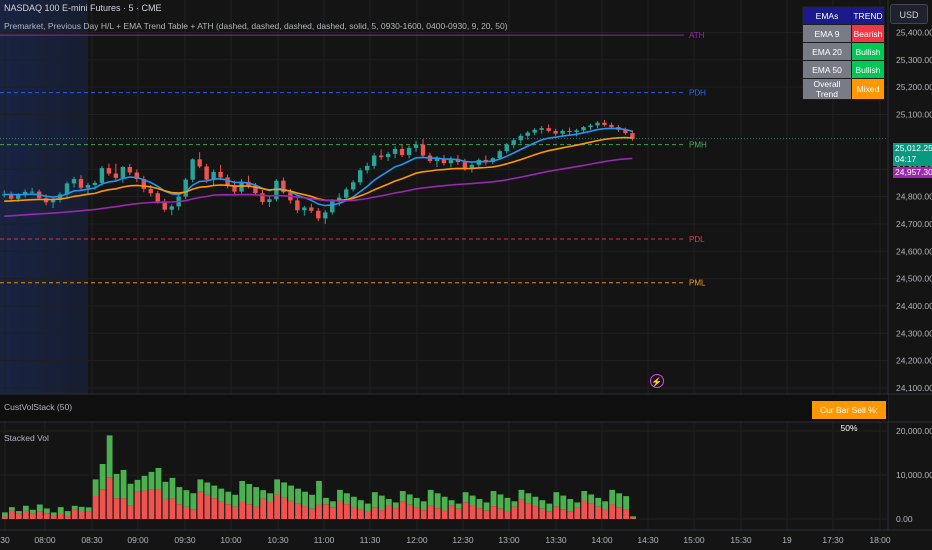 This screenshot has height=550, width=932. What do you see at coordinates (697, 283) in the screenshot?
I see `level-label-pml: PML` at bounding box center [697, 283].